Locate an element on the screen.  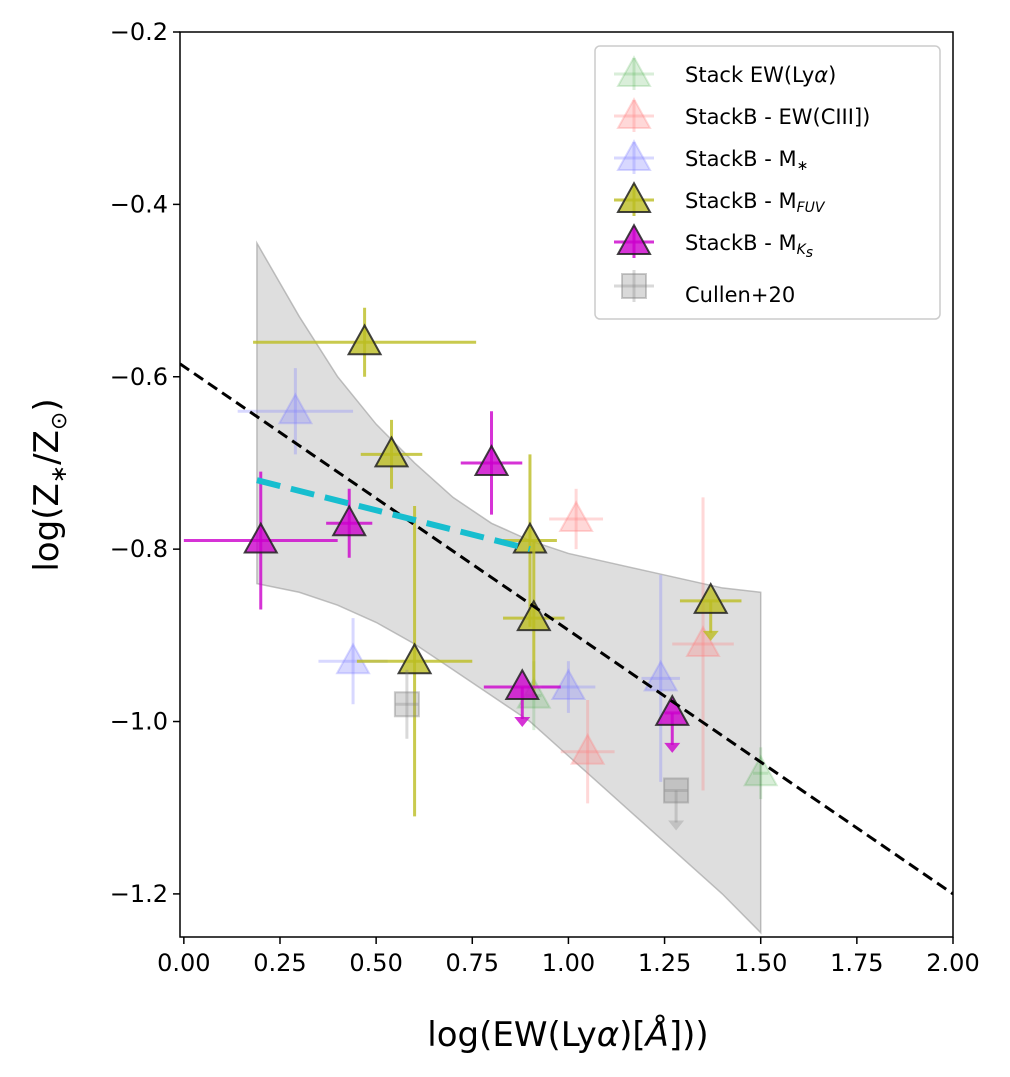
legend-marker-stack_lya is located at coordinates (634, 72).